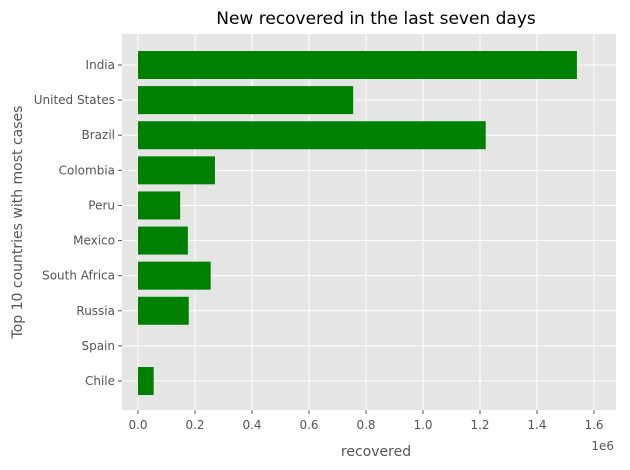 This screenshot has width=630, height=470. I want to click on y-tick-label: Colombia, so click(87, 170).